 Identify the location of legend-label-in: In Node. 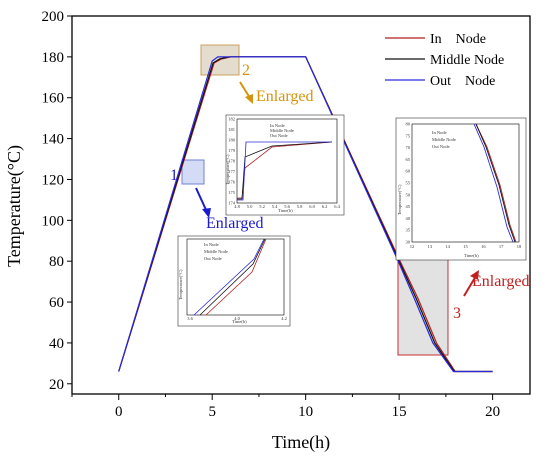
(458, 39).